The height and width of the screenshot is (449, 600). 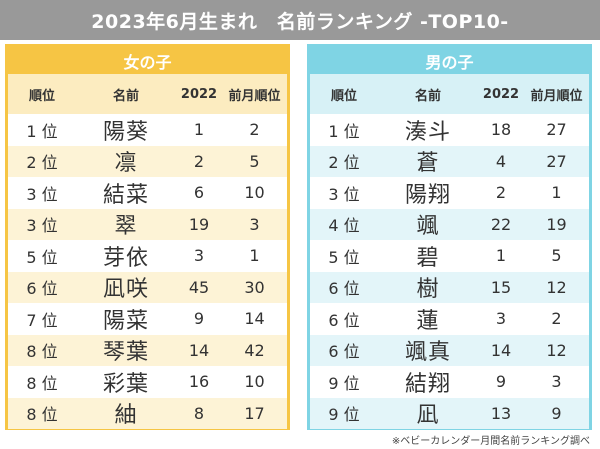 I want to click on table-row: 2 位 蒼 4 27, so click(x=449, y=161).